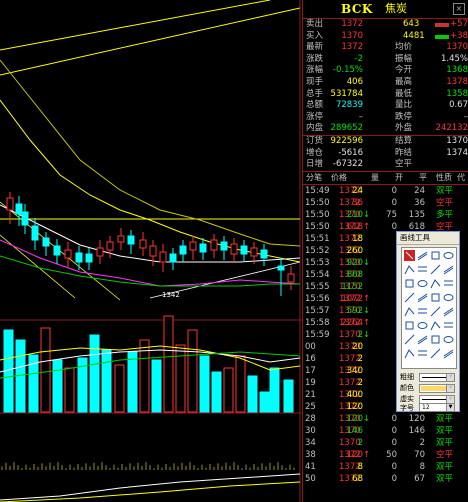 This screenshot has width=468, height=502. Describe the element at coordinates (465, 116) in the screenshot. I see `quote-value-2: –` at that location.